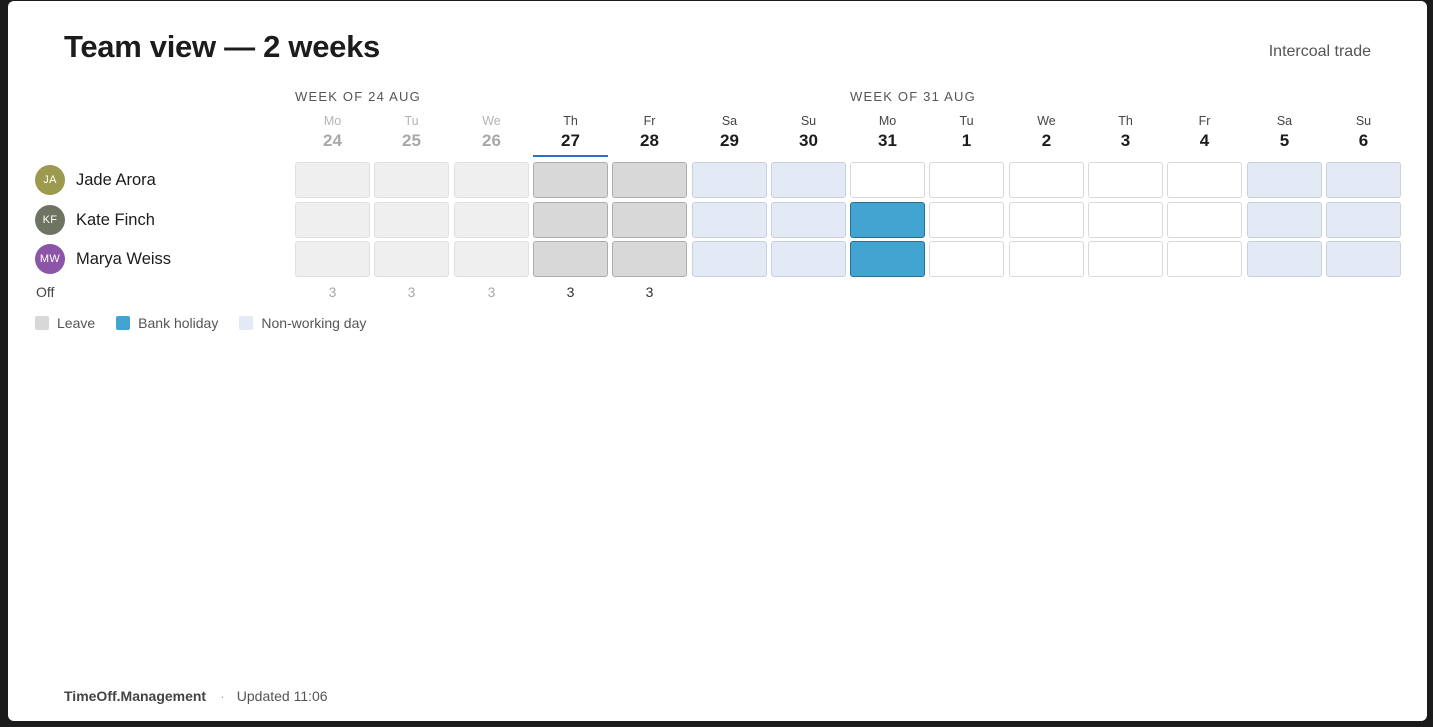 The width and height of the screenshot is (1433, 727). I want to click on day-header: Su 6, so click(1363, 135).